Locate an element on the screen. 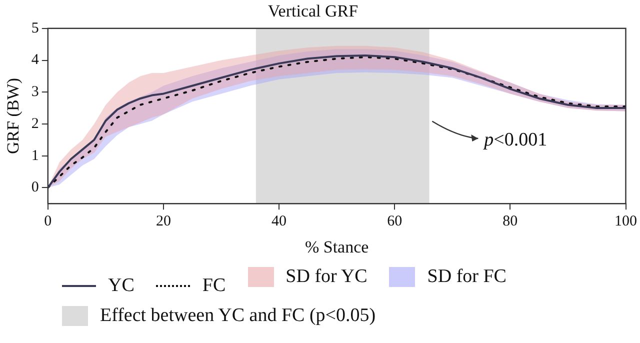  y-axis-title: GRF (BW) is located at coordinates (13, 116).